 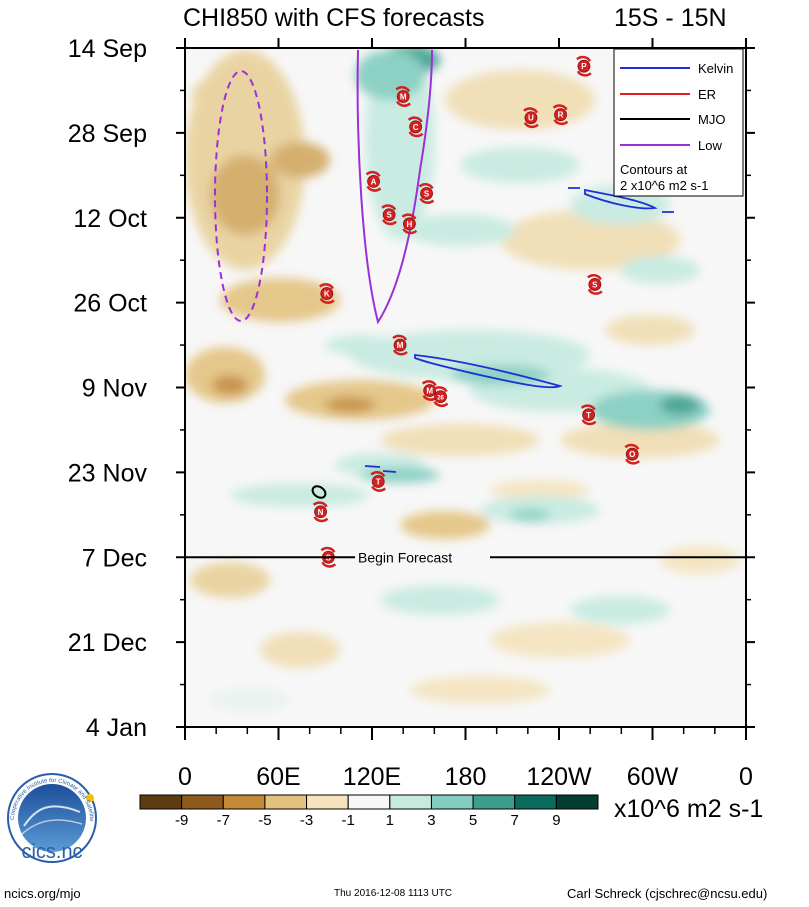 I want to click on legend-note-line1: Contours at, so click(x=654, y=169).